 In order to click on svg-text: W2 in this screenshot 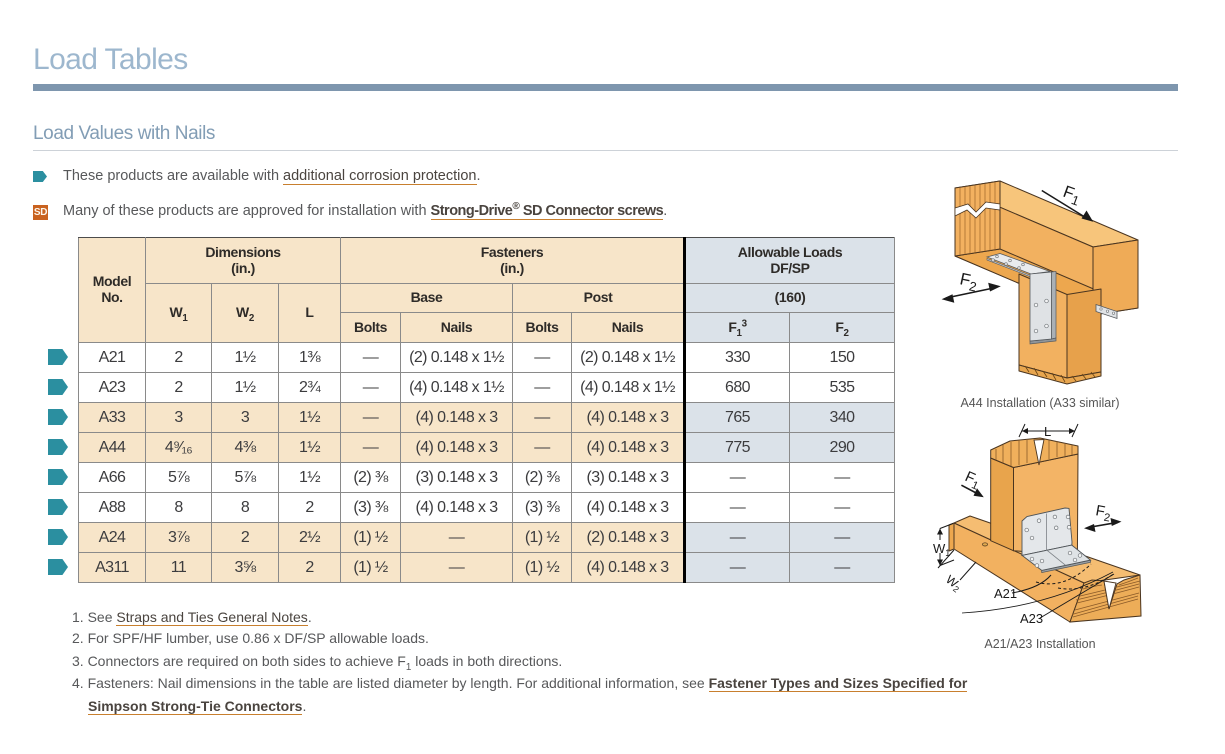, I will do `click(953, 583)`.